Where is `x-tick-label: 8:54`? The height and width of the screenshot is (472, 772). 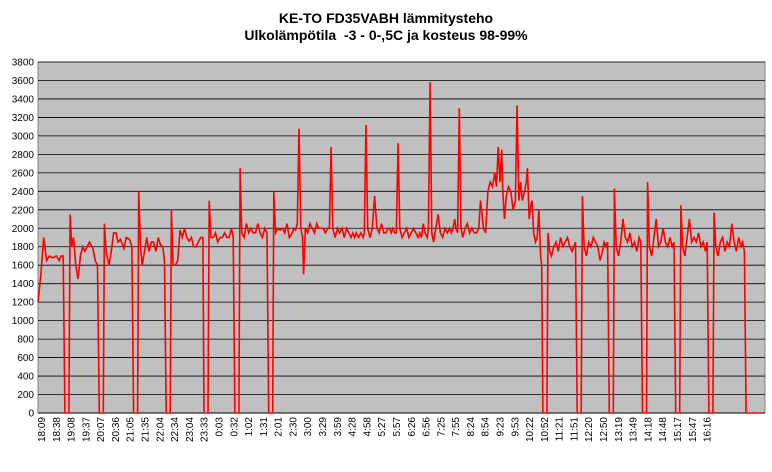 x-tick-label: 8:54 is located at coordinates (486, 427).